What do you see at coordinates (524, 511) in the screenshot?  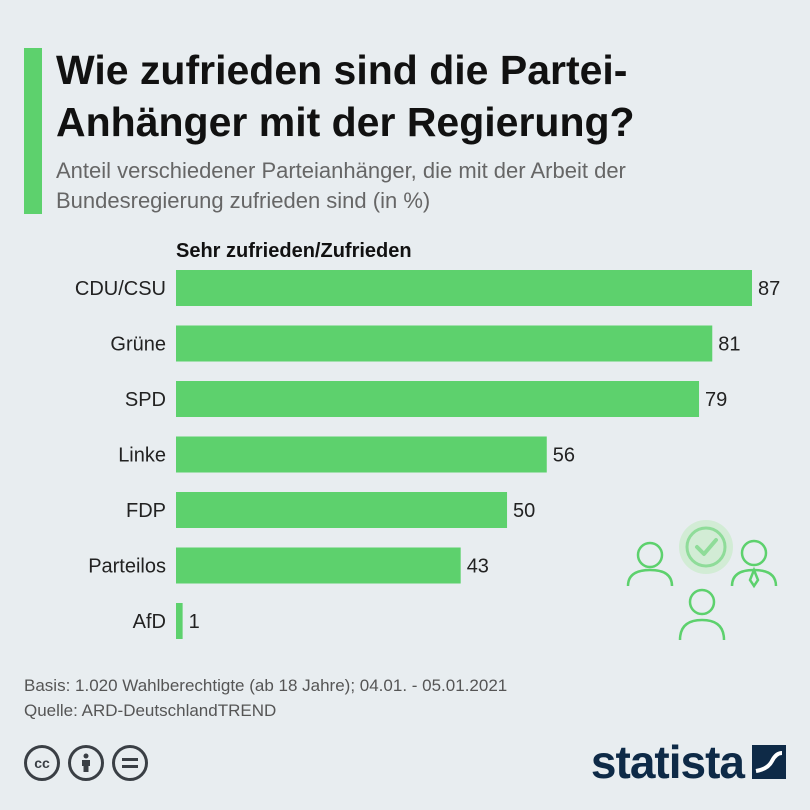 I see `value-label: 50` at bounding box center [524, 511].